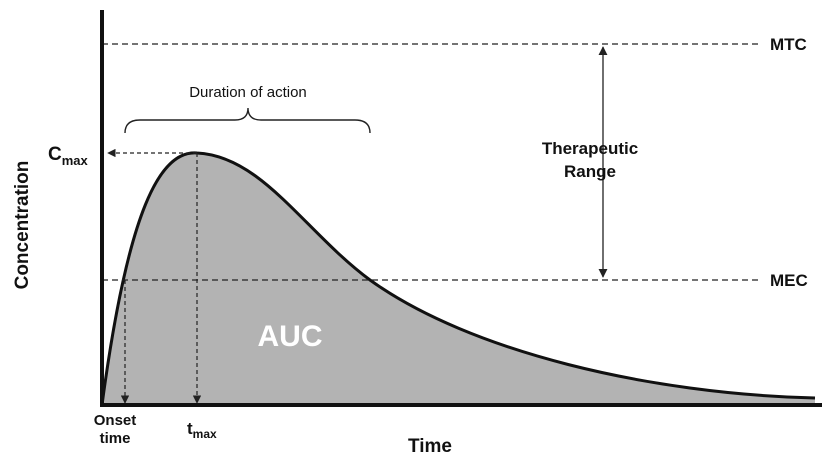 This screenshot has height=461, width=822. Describe the element at coordinates (590, 171) in the screenshot. I see `range-label: Range` at that location.